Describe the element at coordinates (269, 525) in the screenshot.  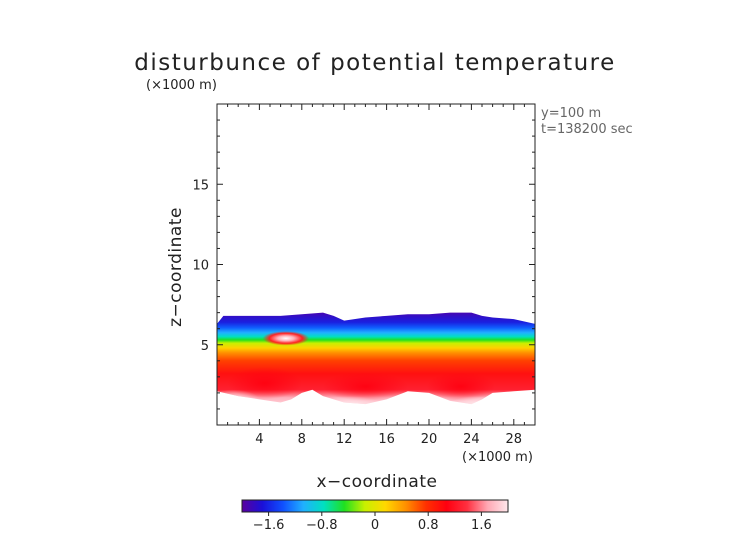
I see `colorbar-tick-label: −1.6` at that location.